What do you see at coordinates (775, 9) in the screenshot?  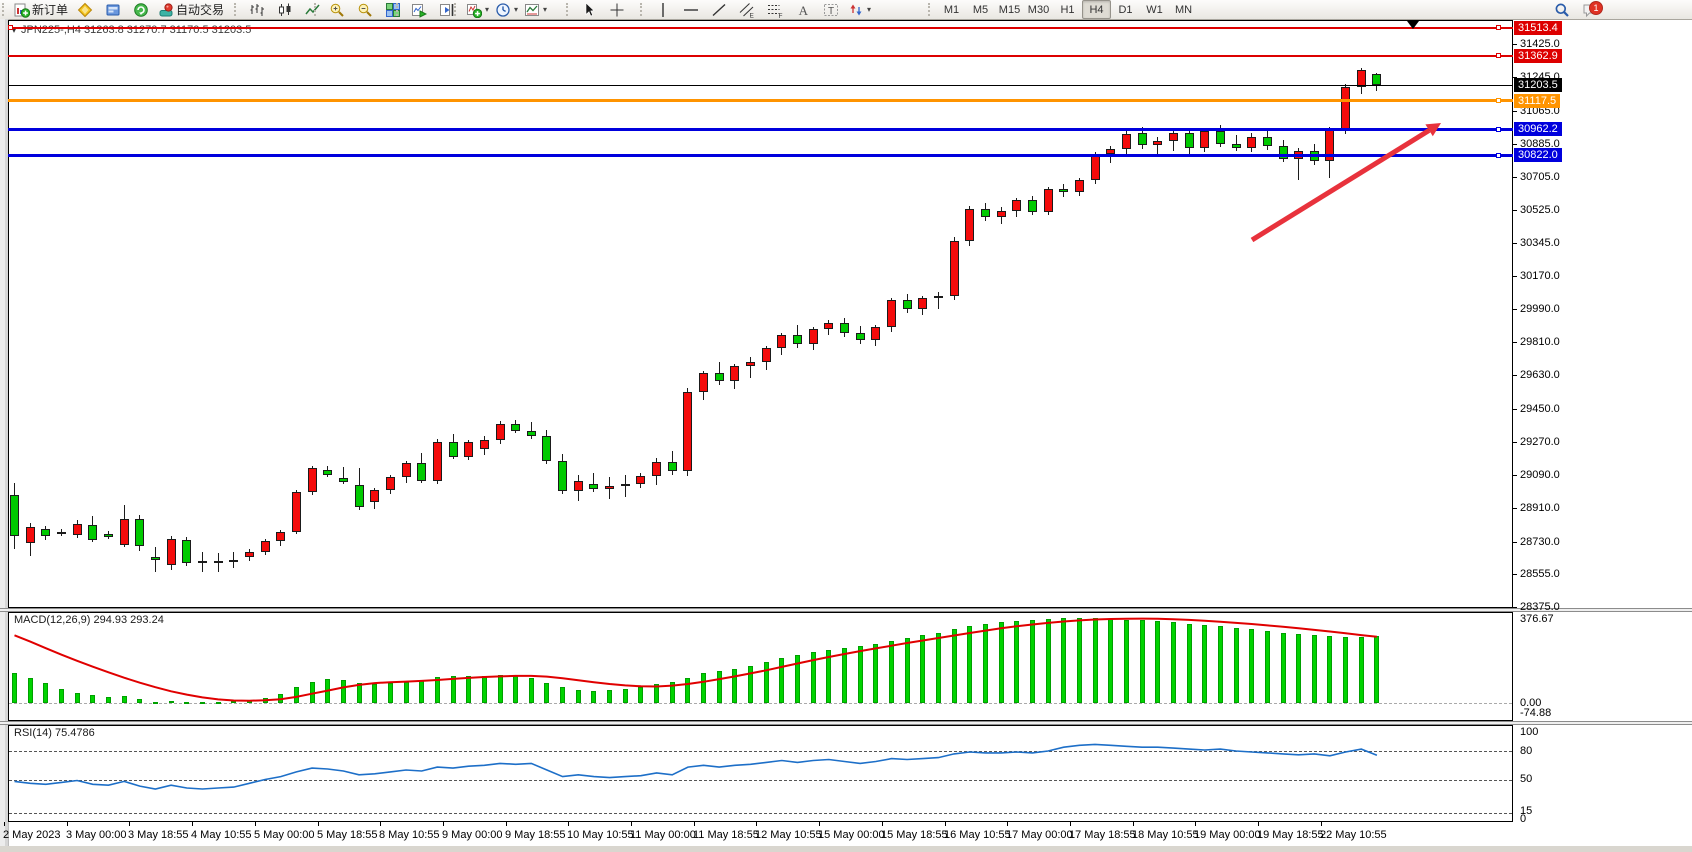 I see `fibonacci-button: F` at bounding box center [775, 9].